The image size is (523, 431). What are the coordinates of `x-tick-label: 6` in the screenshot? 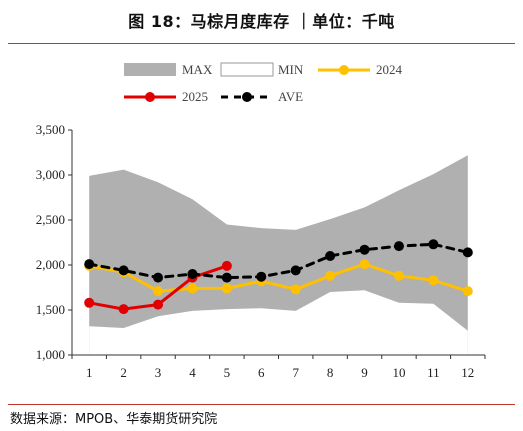 It's located at (261, 372).